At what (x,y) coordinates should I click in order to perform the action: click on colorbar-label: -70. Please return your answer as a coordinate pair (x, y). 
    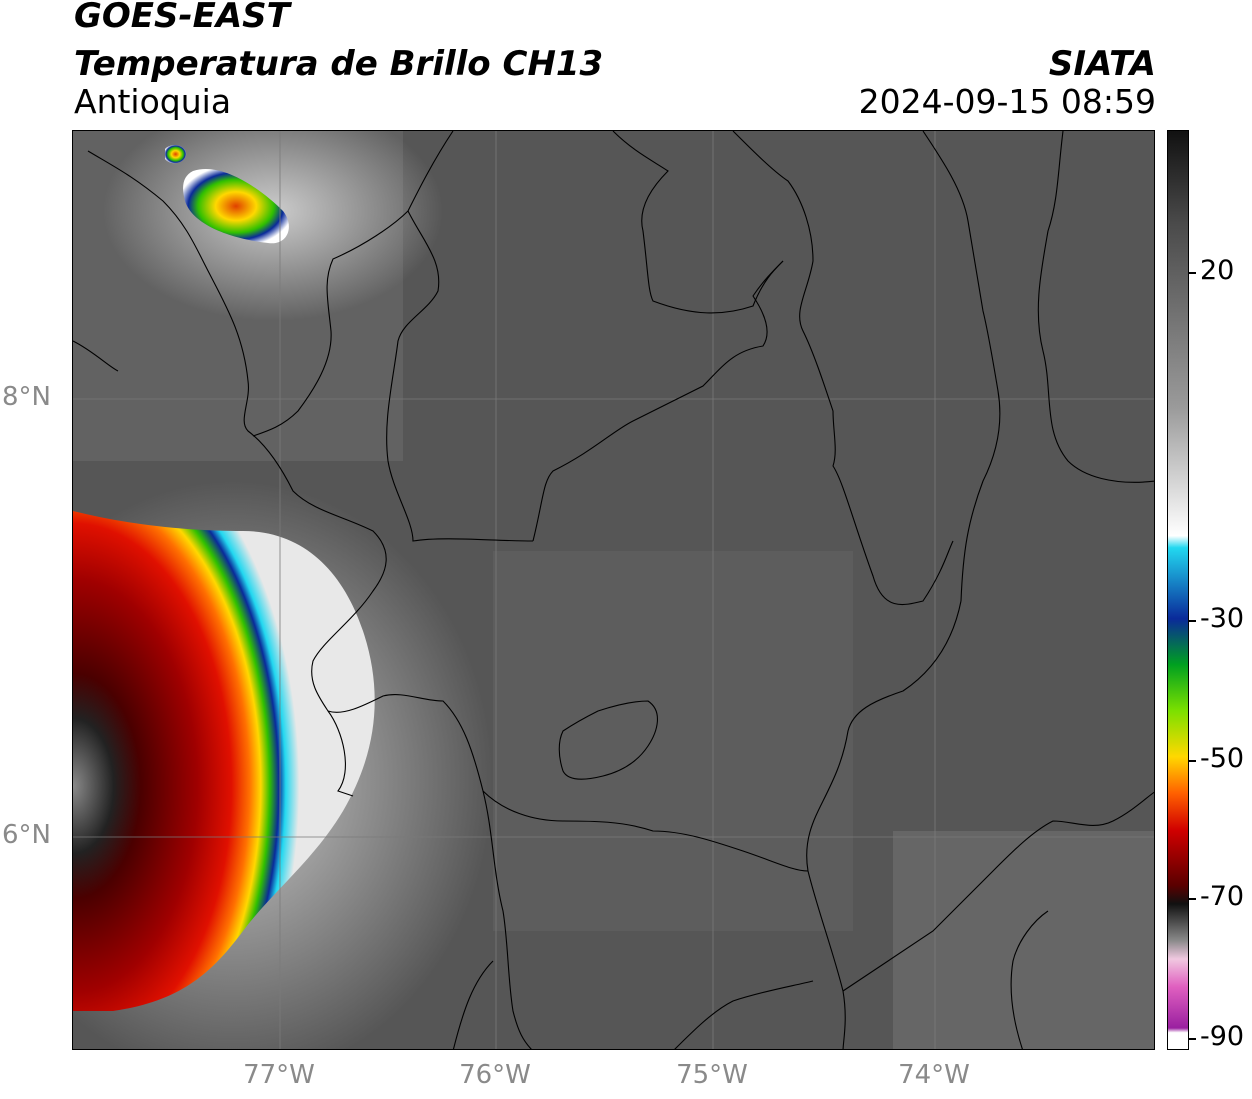
    Looking at the image, I should click on (1222, 896).